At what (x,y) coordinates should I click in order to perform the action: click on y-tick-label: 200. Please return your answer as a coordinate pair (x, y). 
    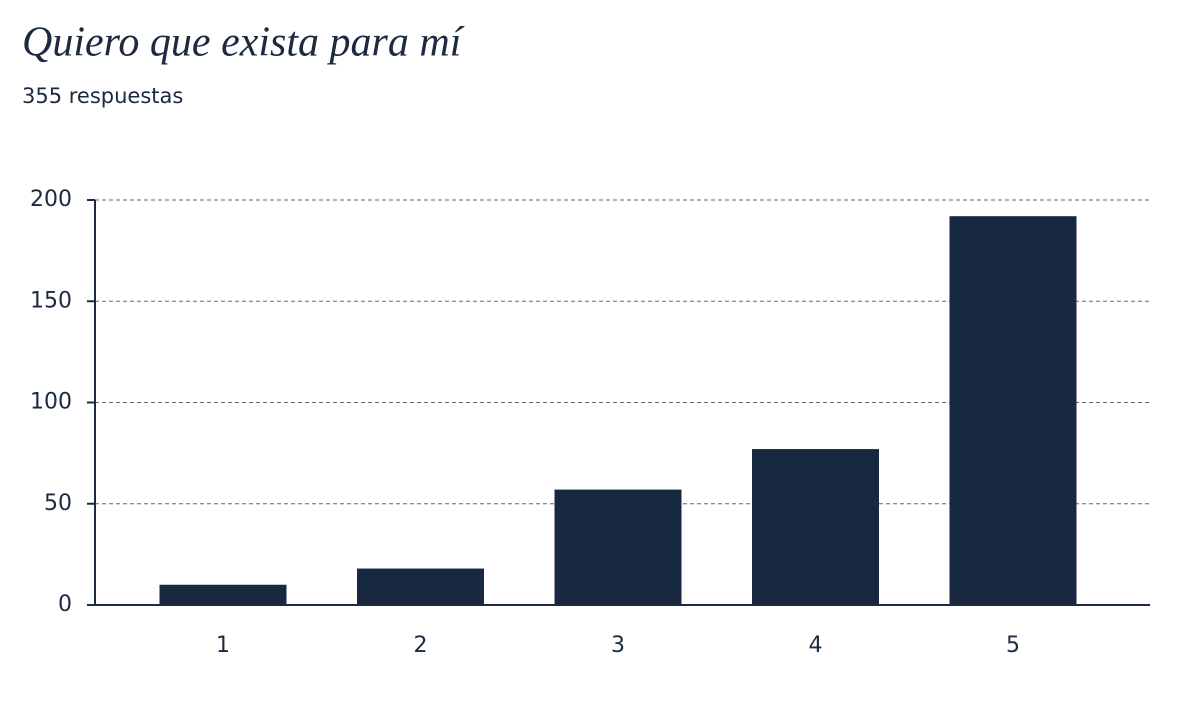
    Looking at the image, I should click on (51, 199).